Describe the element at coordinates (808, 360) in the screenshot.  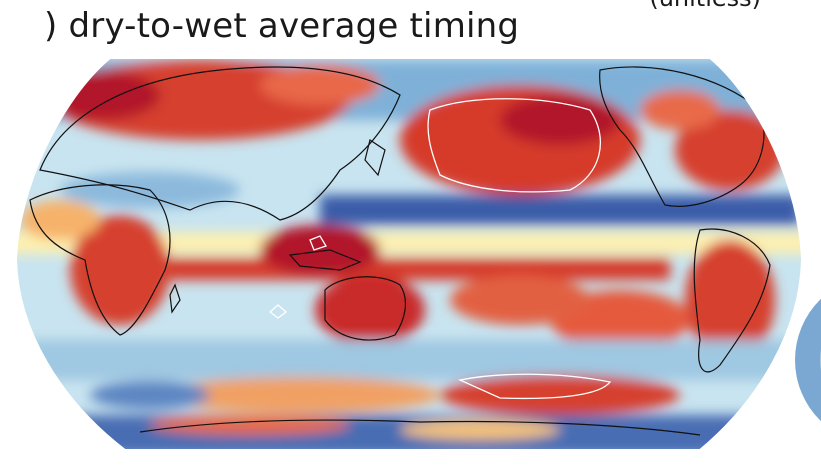
I see `adjacent-panel-edge` at that location.